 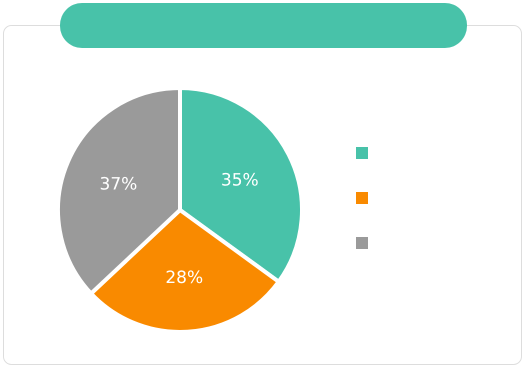 I want to click on data-label: 37%, so click(x=119, y=184).